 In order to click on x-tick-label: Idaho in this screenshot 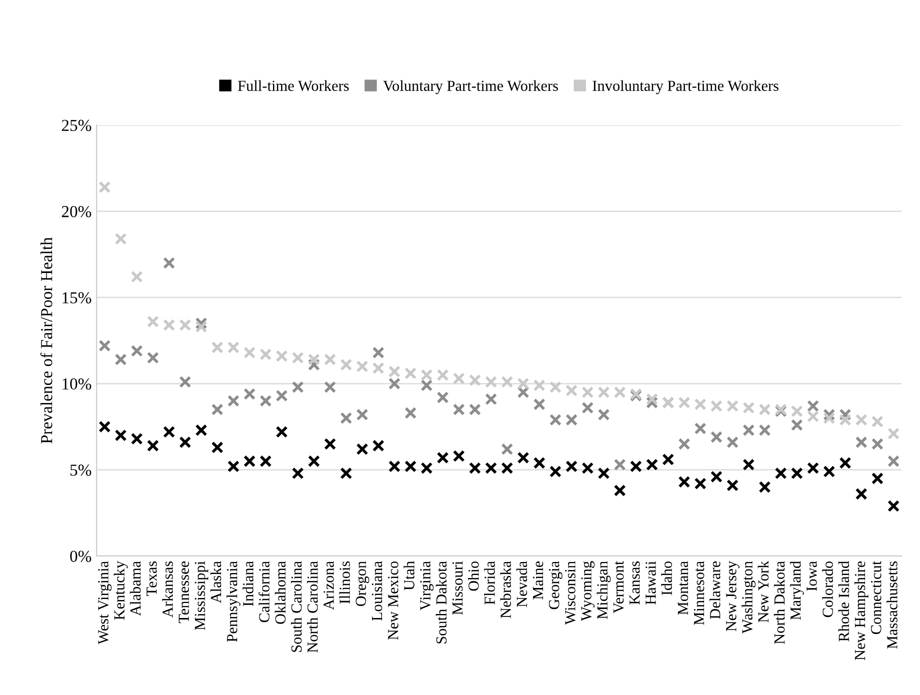, I will do `click(666, 578)`.